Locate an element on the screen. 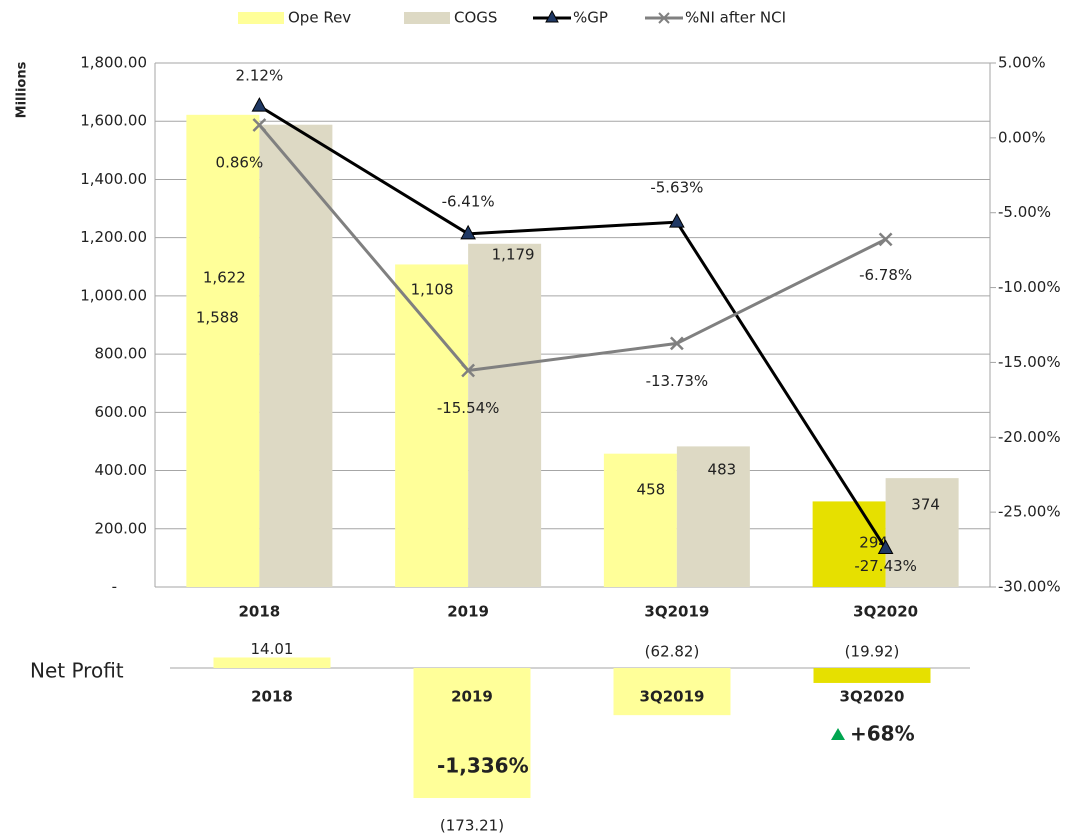  y-axis-label: Millions is located at coordinates (22, 89).